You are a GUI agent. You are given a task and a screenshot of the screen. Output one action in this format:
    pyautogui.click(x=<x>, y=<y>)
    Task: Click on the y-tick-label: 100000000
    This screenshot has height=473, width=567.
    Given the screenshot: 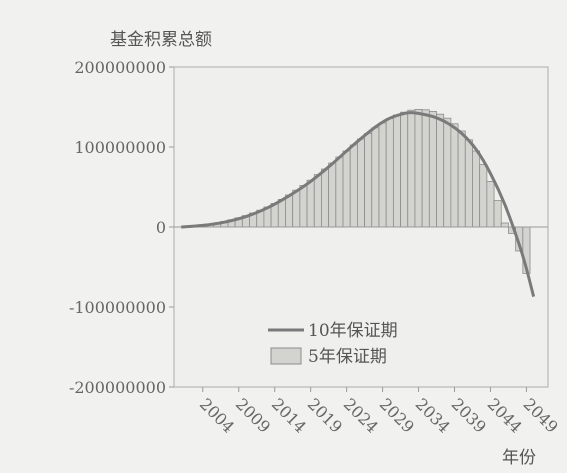 What is the action you would take?
    pyautogui.click(x=120, y=147)
    